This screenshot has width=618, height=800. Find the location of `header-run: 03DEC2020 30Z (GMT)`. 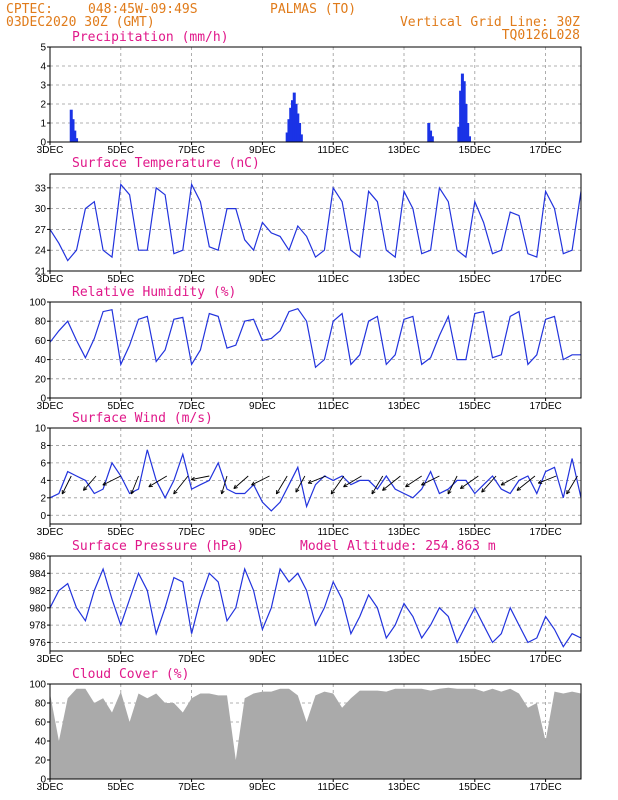

header-run: 03DEC2020 30Z (GMT) is located at coordinates (80, 22).